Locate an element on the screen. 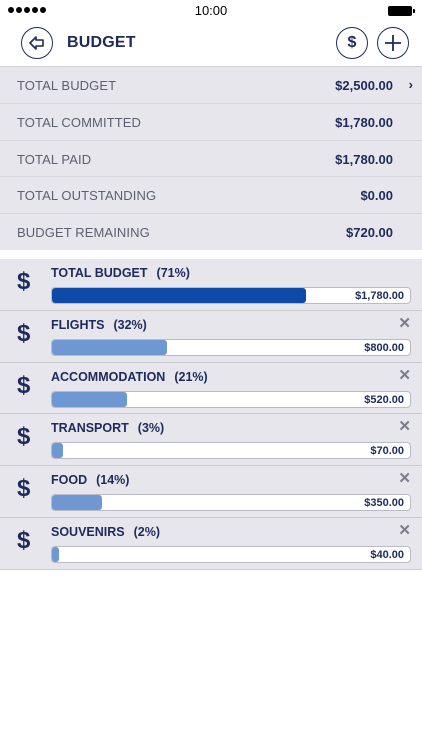 The width and height of the screenshot is (422, 750). chevron-right-icon: › is located at coordinates (410, 84).